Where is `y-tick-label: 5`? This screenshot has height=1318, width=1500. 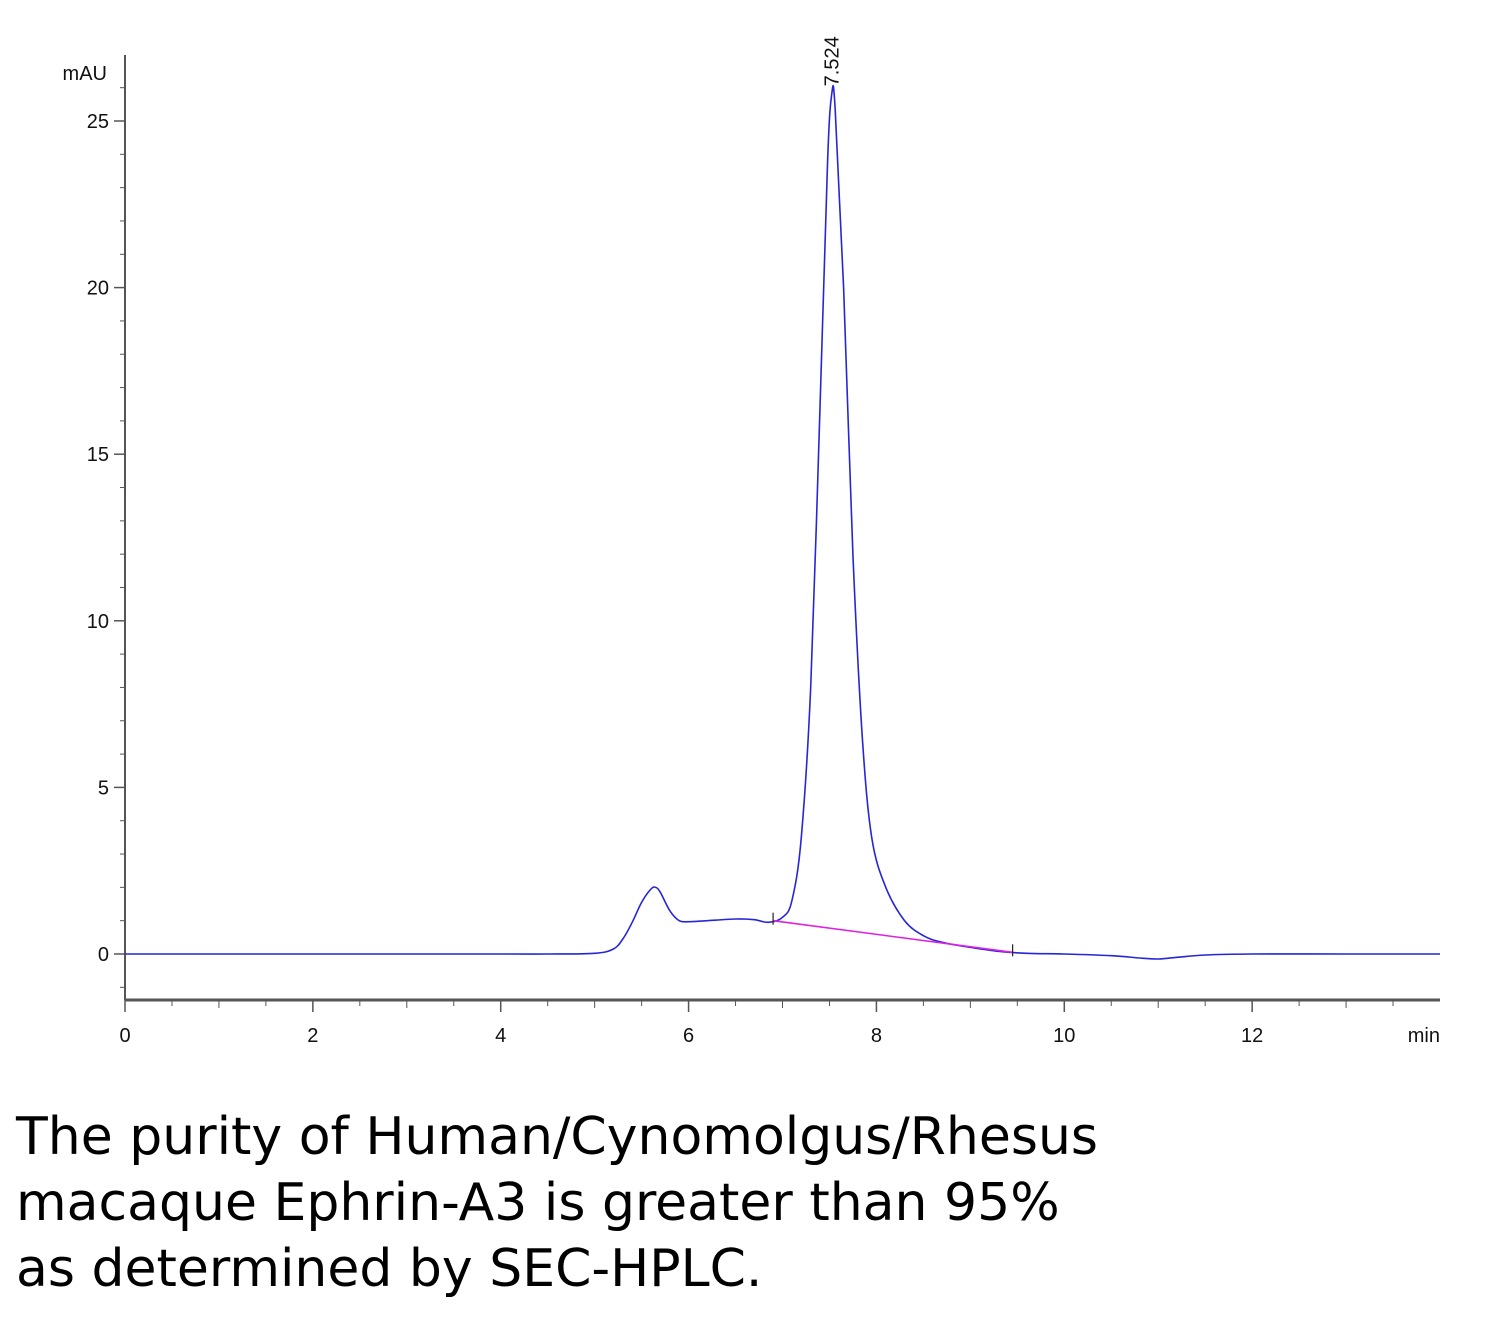
y-tick-label: 5 is located at coordinates (103, 788).